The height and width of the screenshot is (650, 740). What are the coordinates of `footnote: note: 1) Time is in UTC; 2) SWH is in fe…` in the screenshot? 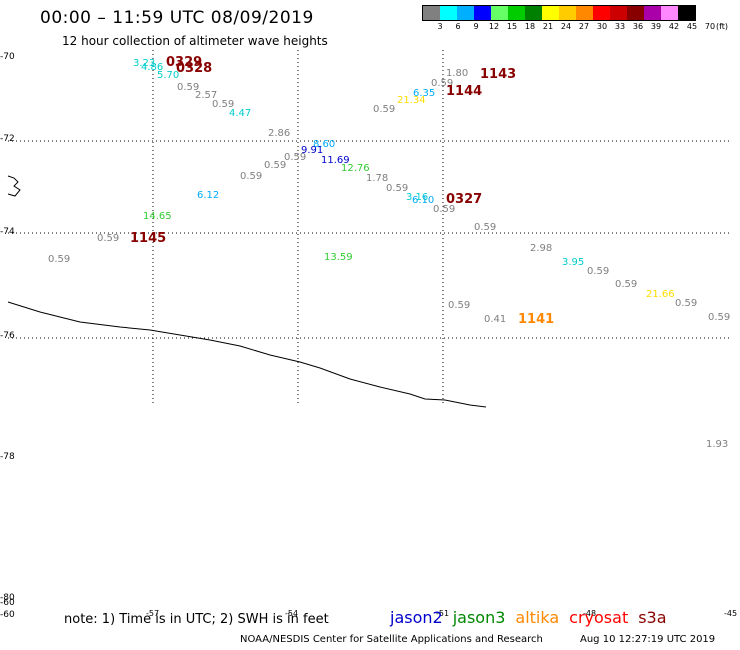 It's located at (196, 619).